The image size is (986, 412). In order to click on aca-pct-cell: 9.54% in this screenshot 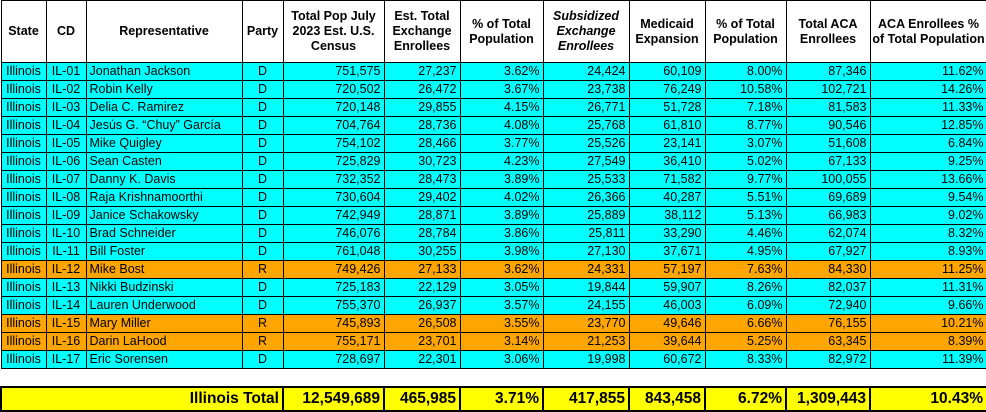, I will do `click(927, 197)`.